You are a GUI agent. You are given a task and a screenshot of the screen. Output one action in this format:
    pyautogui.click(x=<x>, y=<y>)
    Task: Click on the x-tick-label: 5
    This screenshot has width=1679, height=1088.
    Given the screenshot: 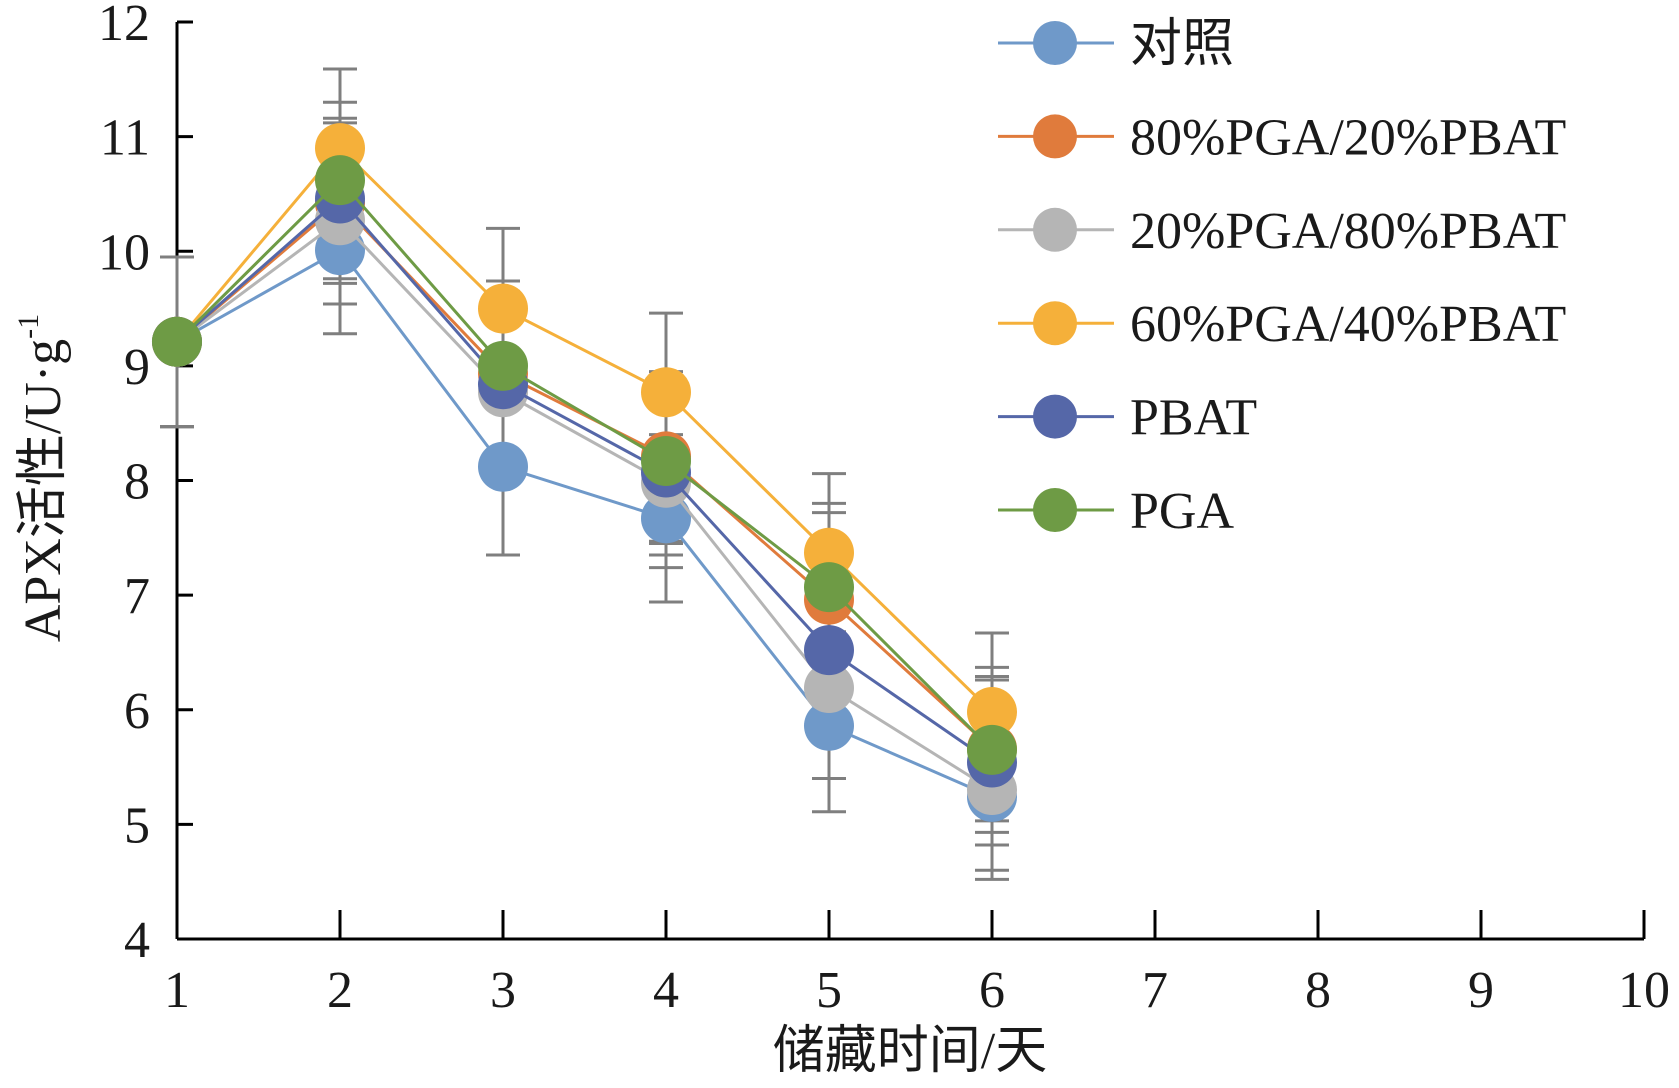 What is the action you would take?
    pyautogui.click(x=829, y=990)
    